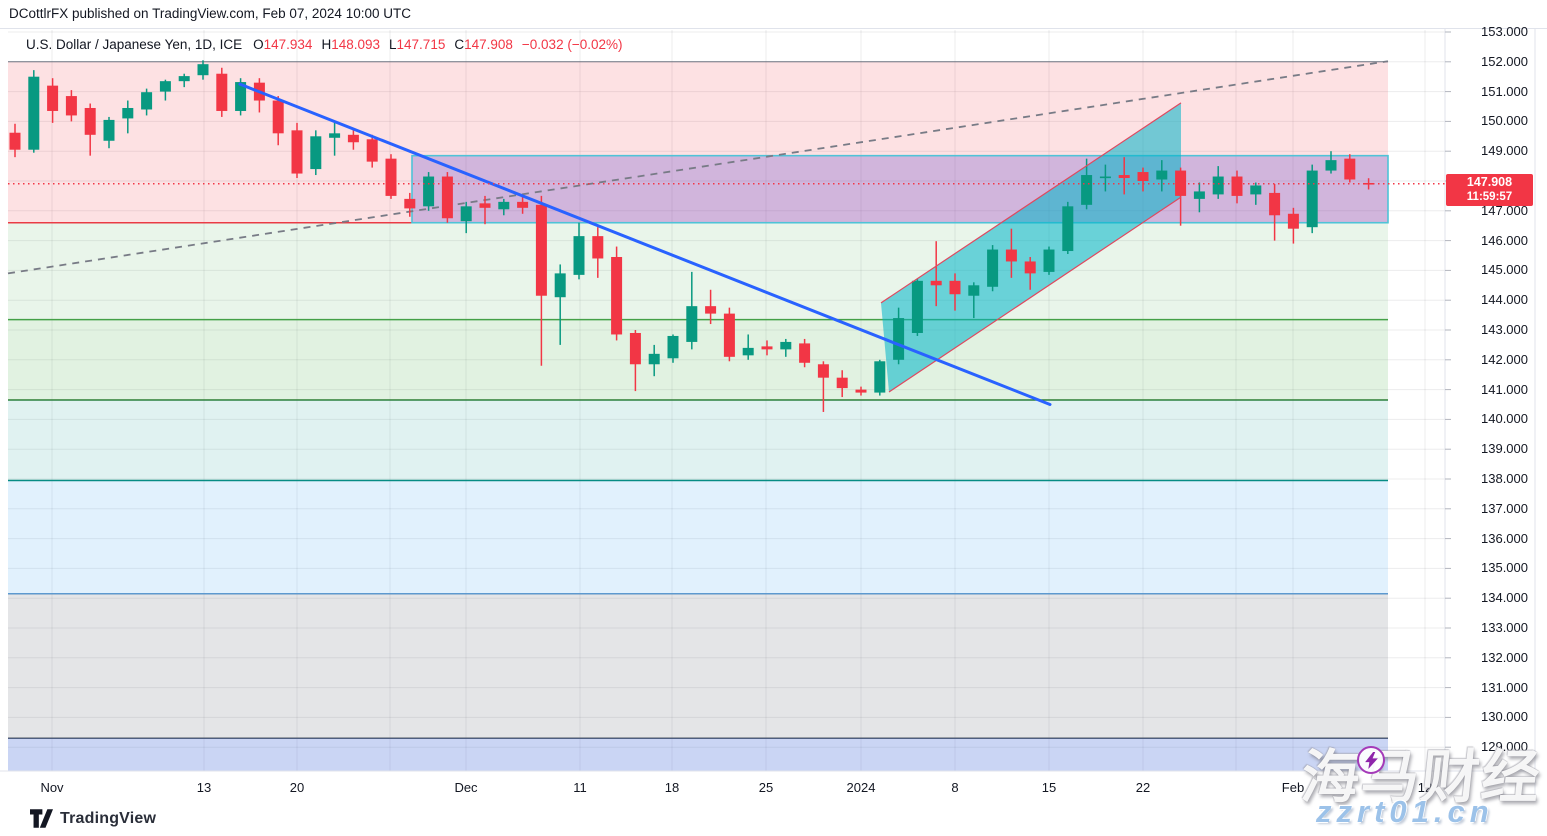 The image size is (1547, 836). I want to click on zone-periwinkle, so click(698, 755).